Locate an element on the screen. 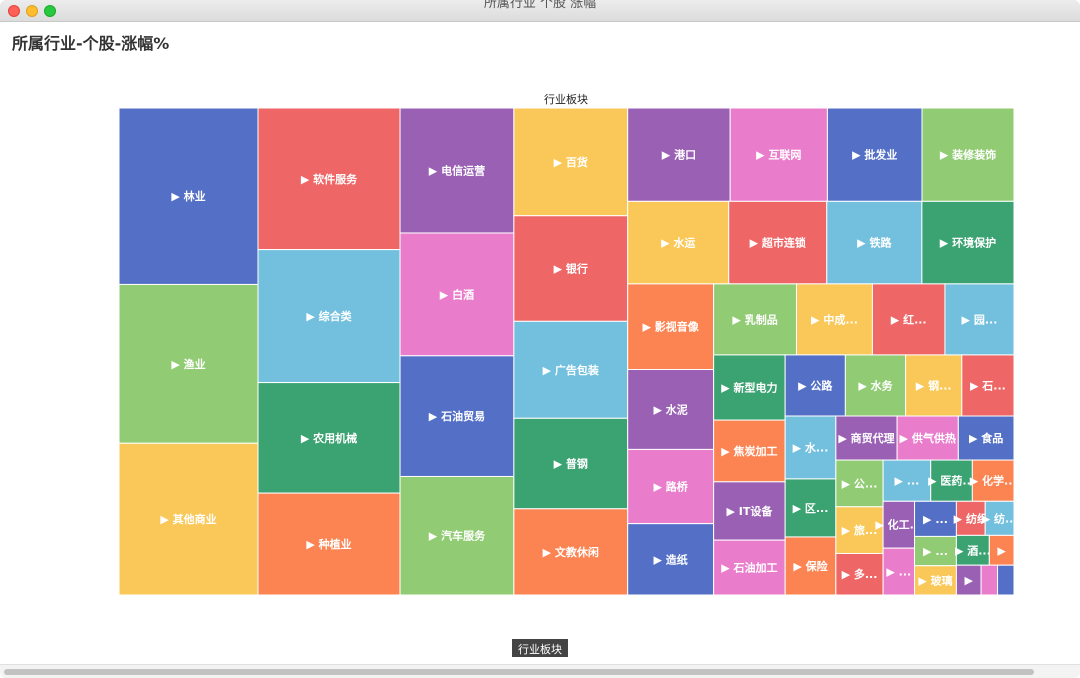 The height and width of the screenshot is (678, 1080). treemap-node: ▶ 银行 is located at coordinates (571, 268).